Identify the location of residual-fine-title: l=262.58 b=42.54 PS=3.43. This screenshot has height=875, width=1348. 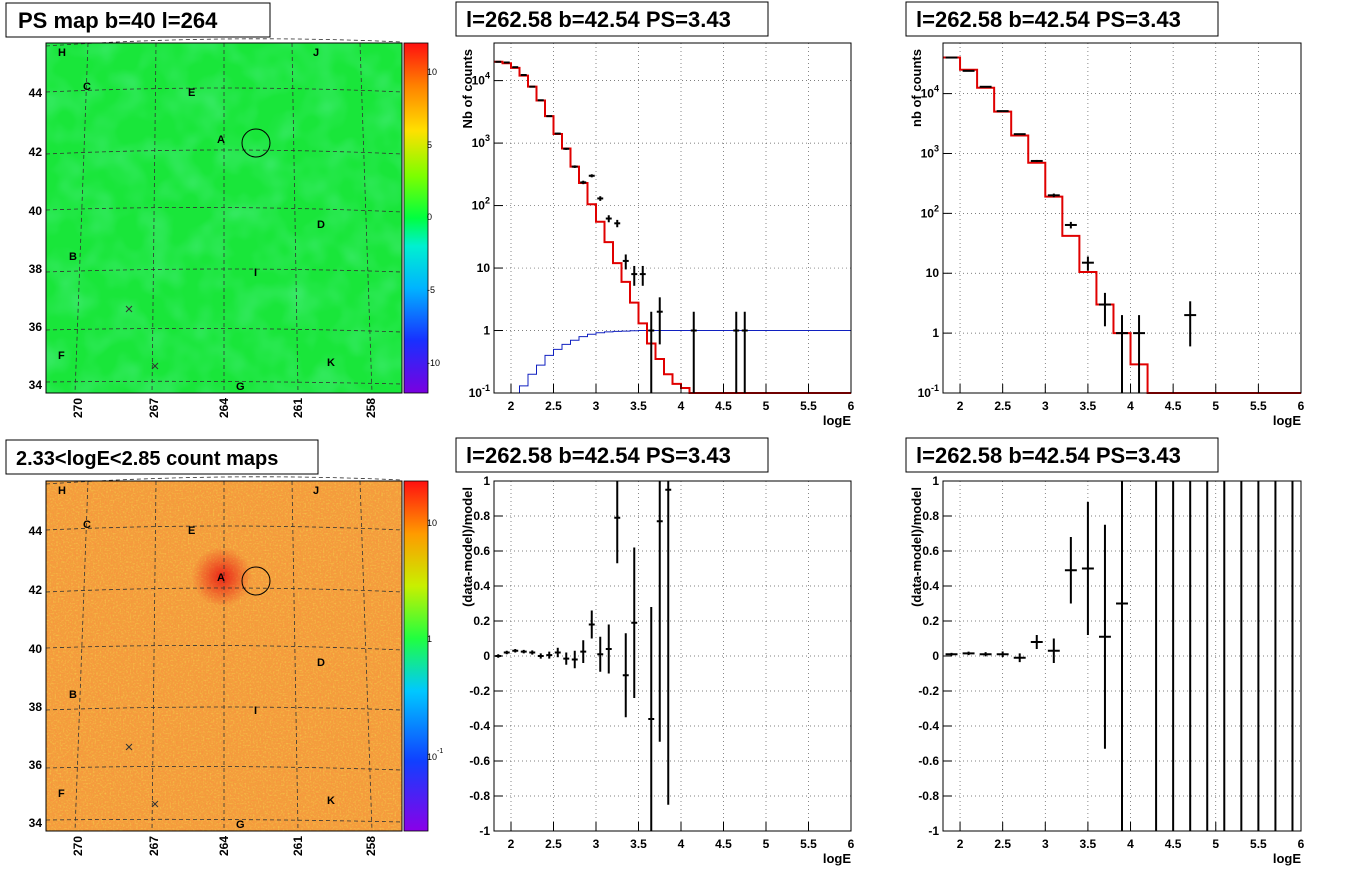
(598, 455).